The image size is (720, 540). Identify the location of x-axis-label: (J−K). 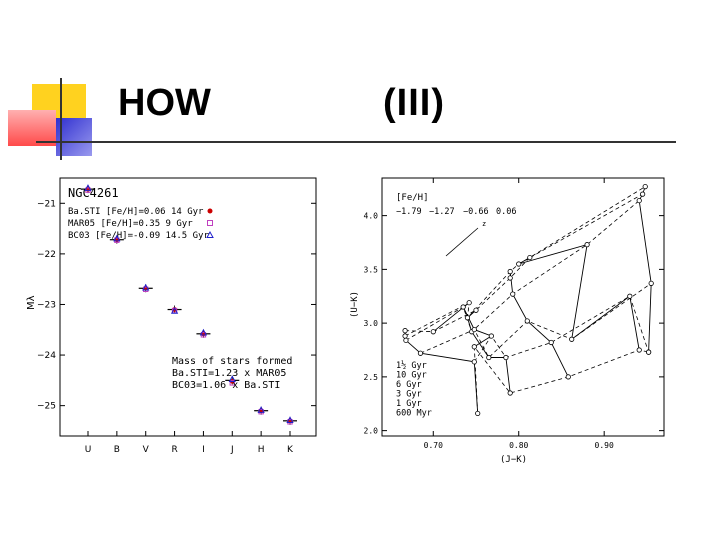
(513, 460).